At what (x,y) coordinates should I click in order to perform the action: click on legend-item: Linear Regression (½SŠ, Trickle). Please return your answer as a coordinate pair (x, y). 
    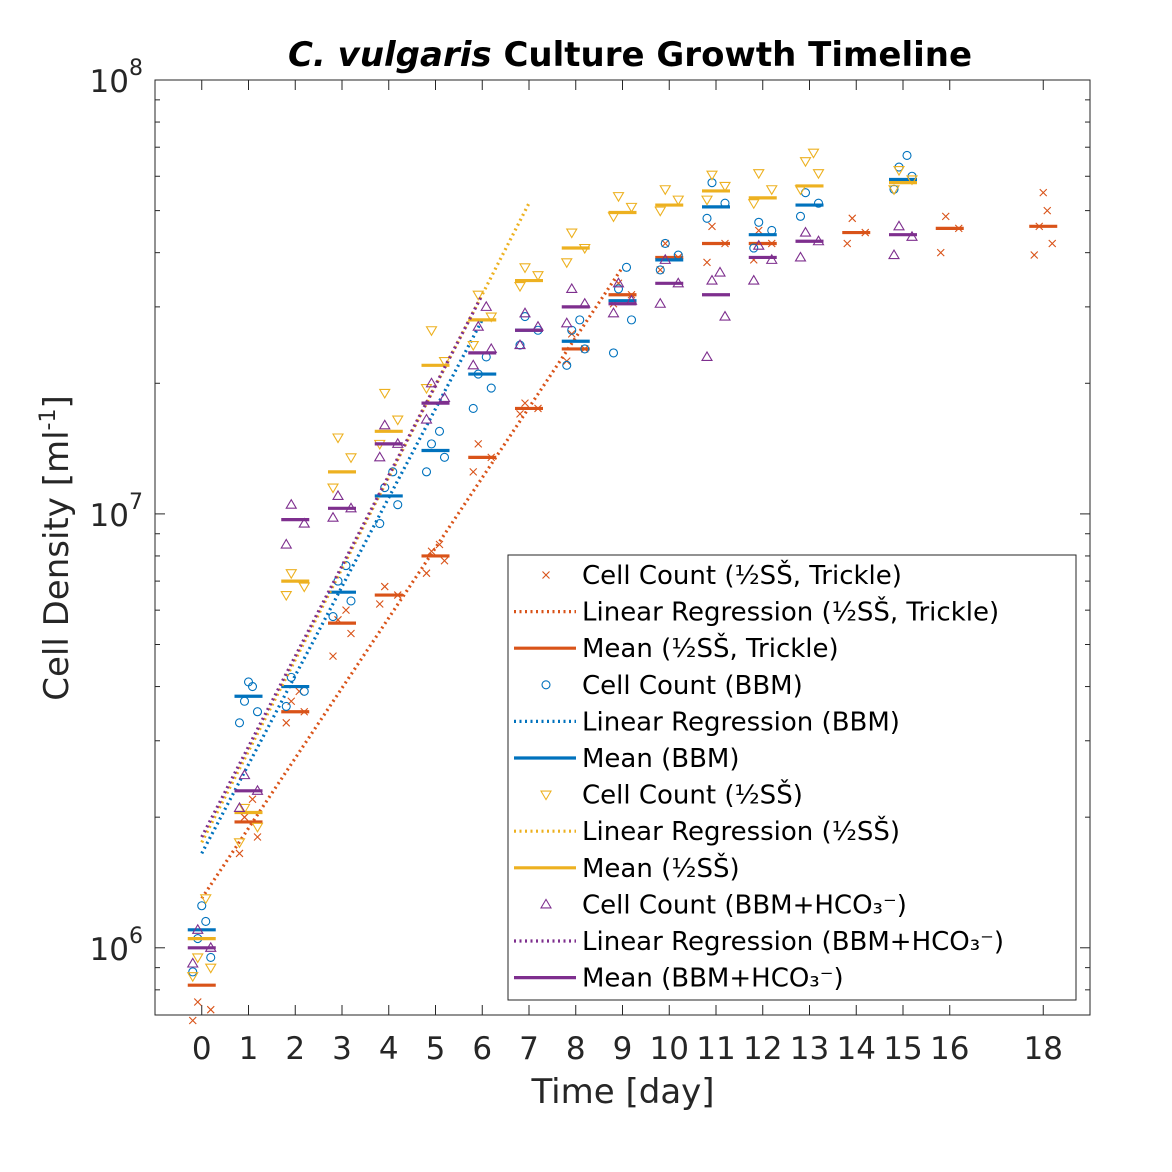
    Looking at the image, I should click on (756, 612).